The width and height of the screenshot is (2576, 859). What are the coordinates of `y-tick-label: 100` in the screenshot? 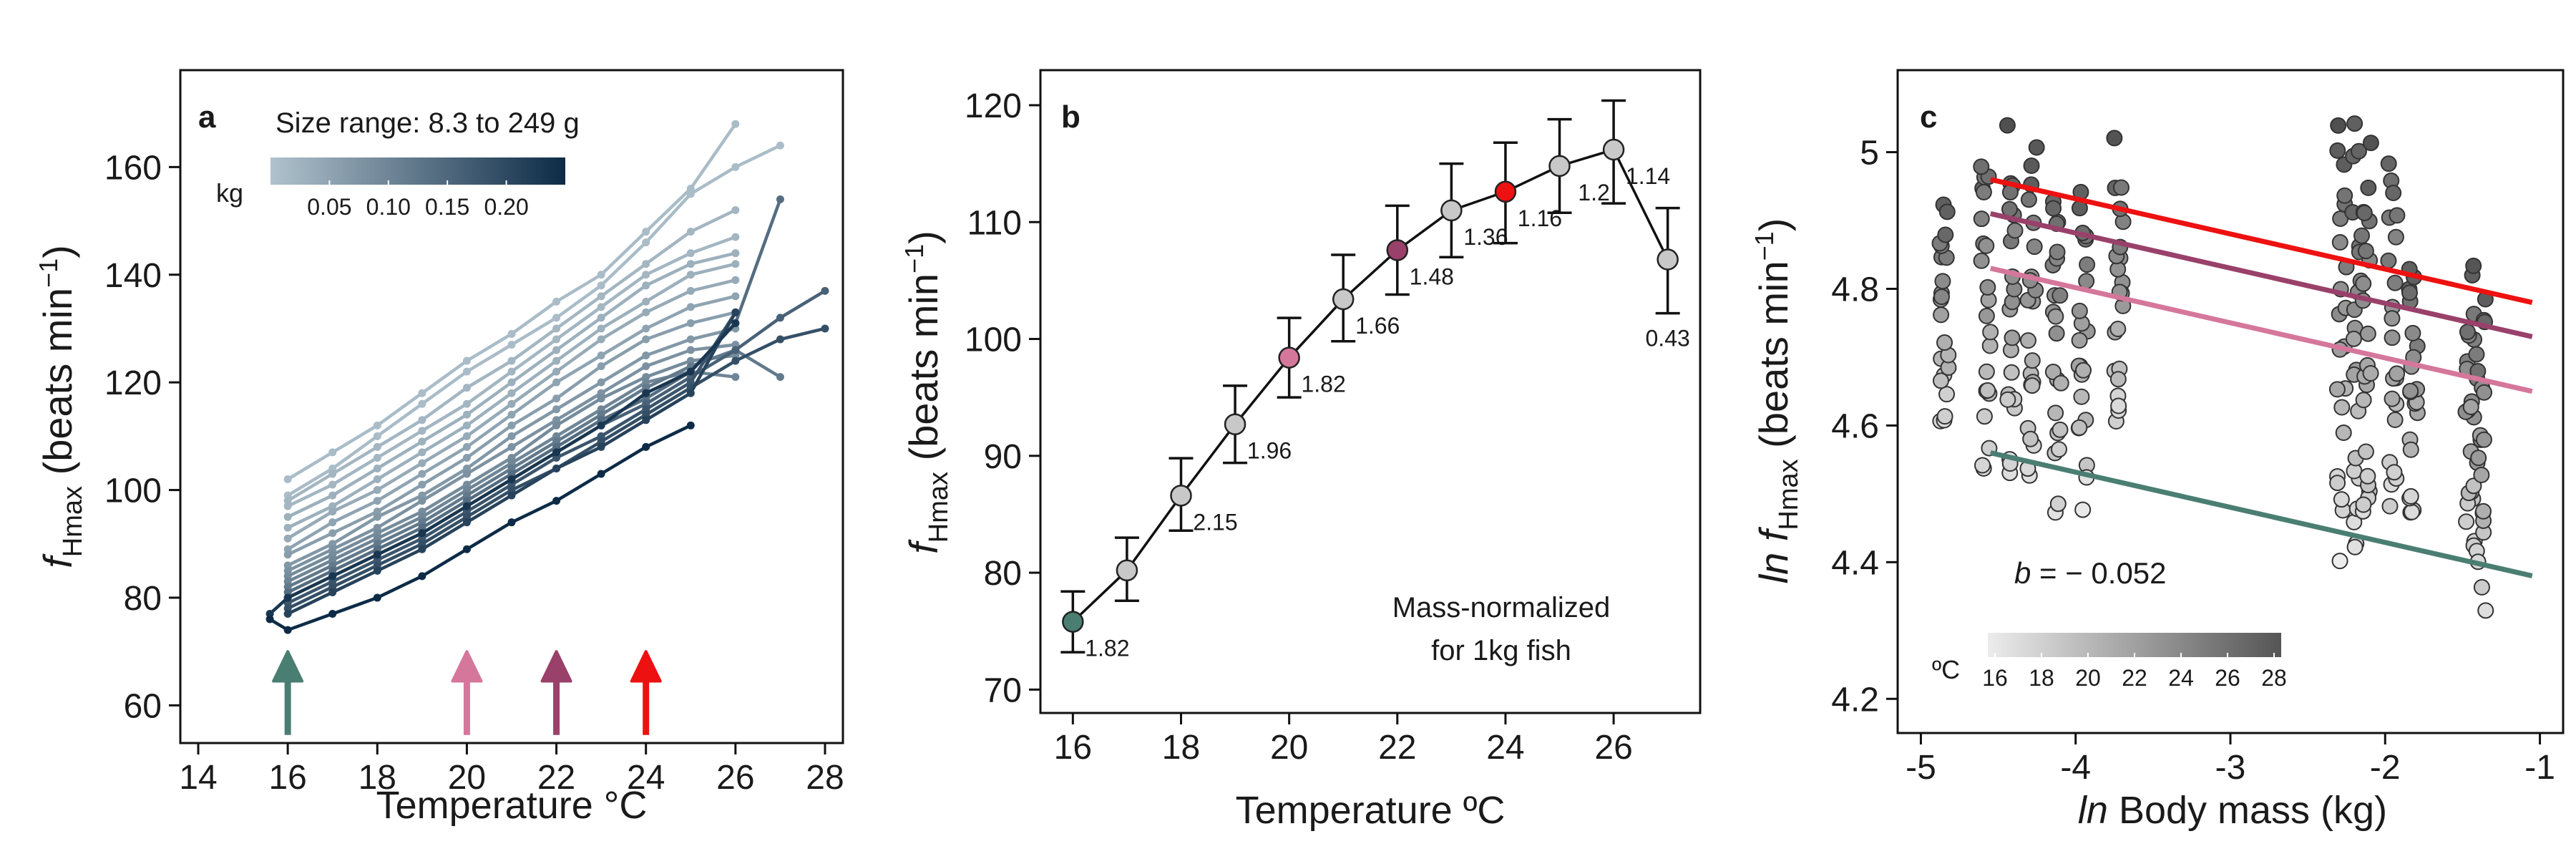 It's located at (133, 491).